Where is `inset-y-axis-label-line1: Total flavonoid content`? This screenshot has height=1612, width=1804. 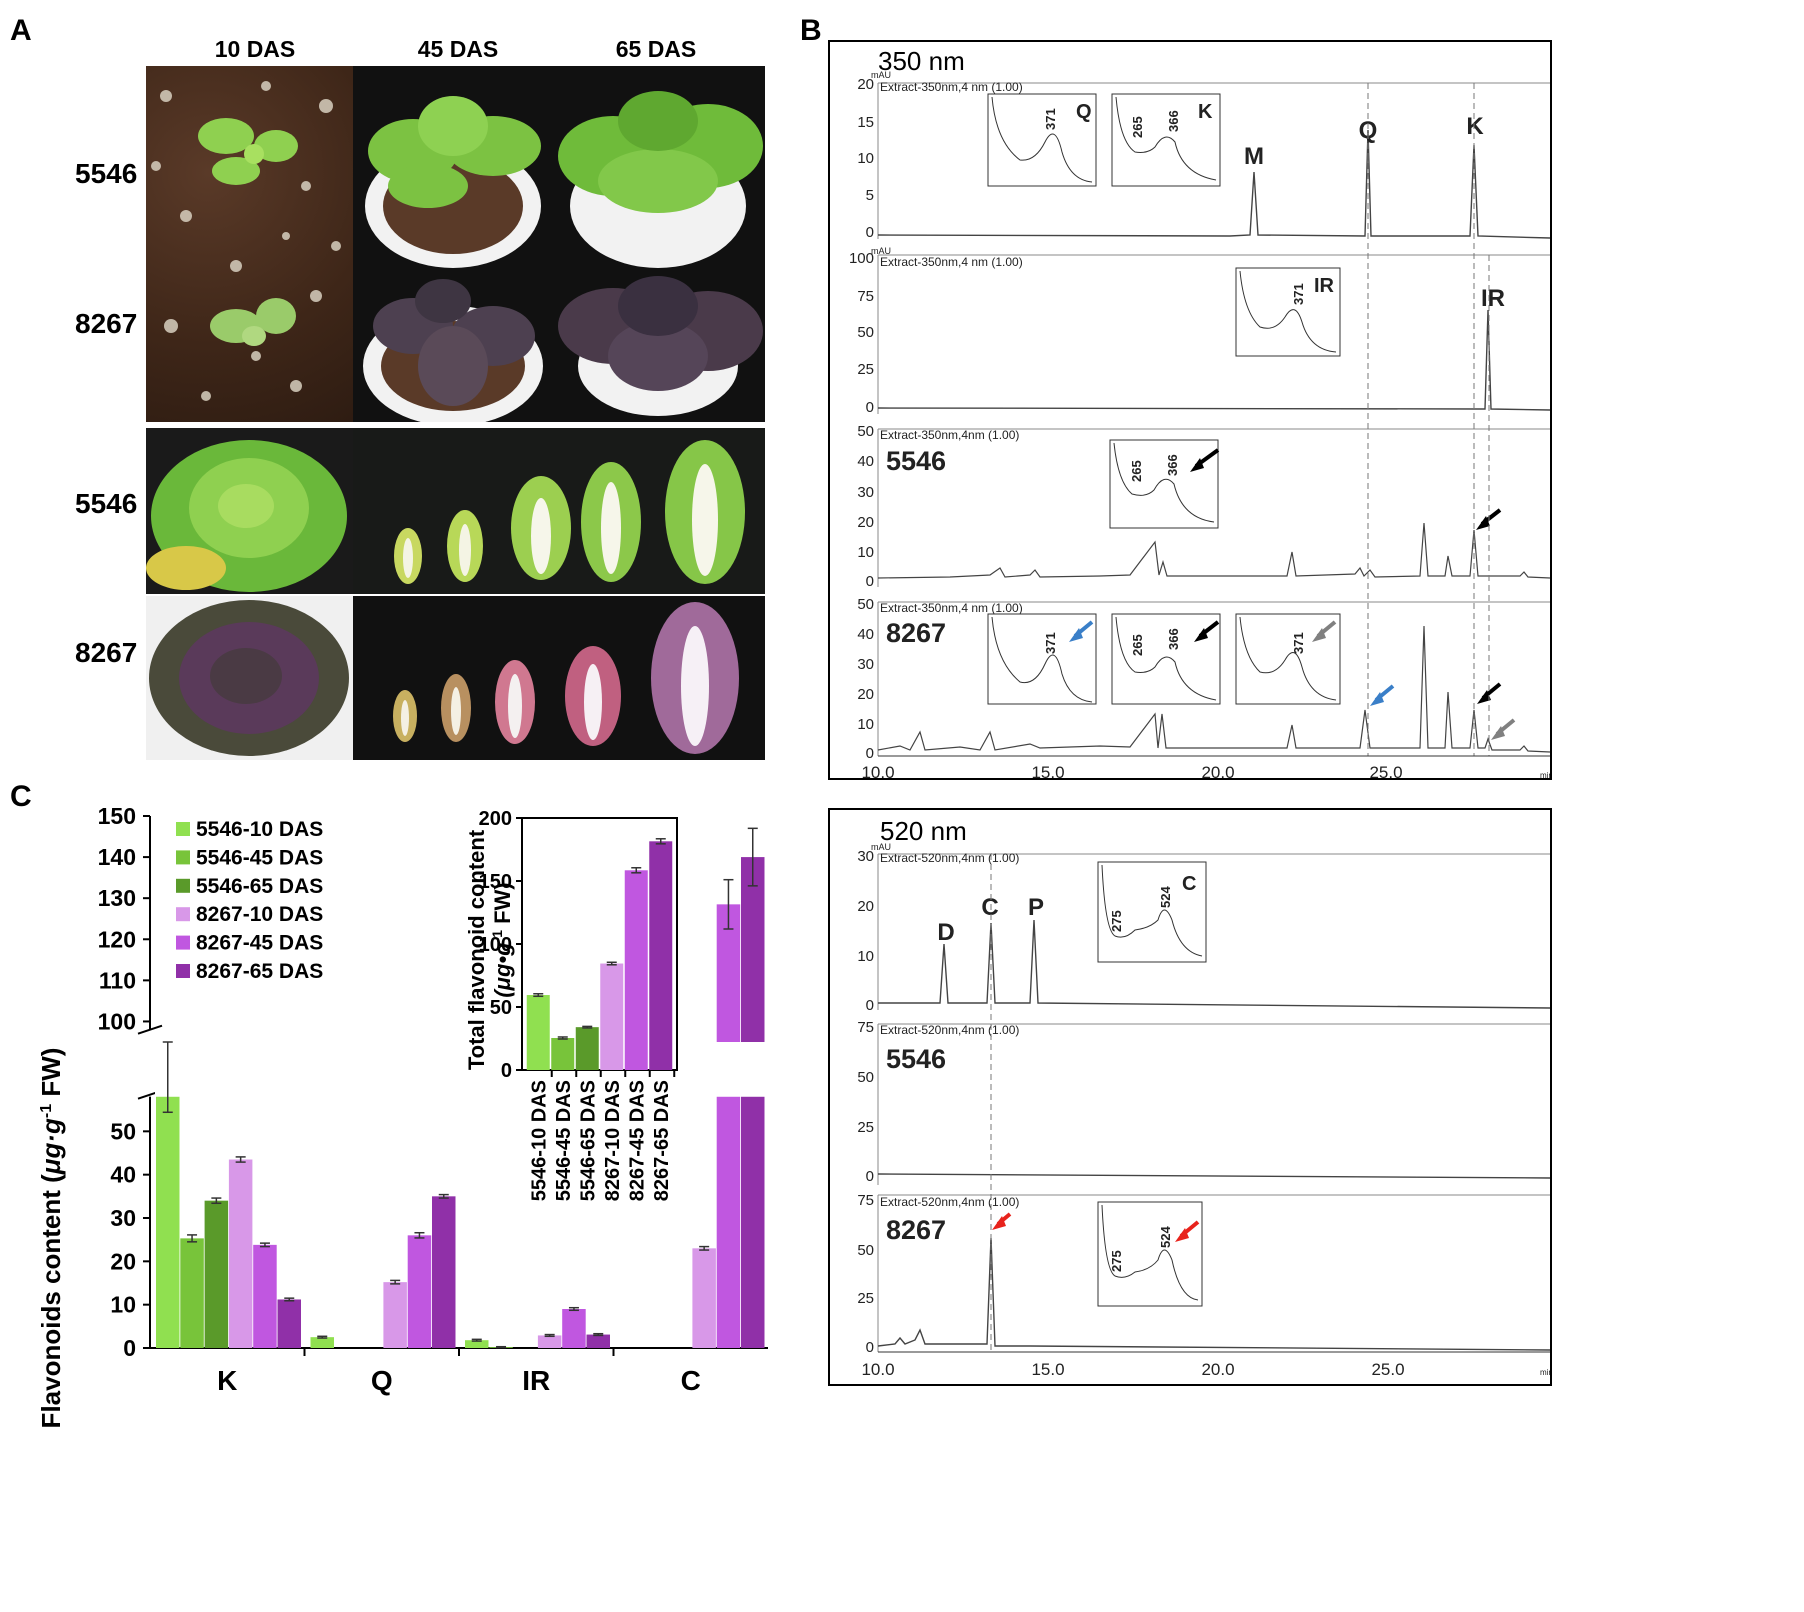 inset-y-axis-label-line1: Total flavonoid content is located at coordinates (476, 949).